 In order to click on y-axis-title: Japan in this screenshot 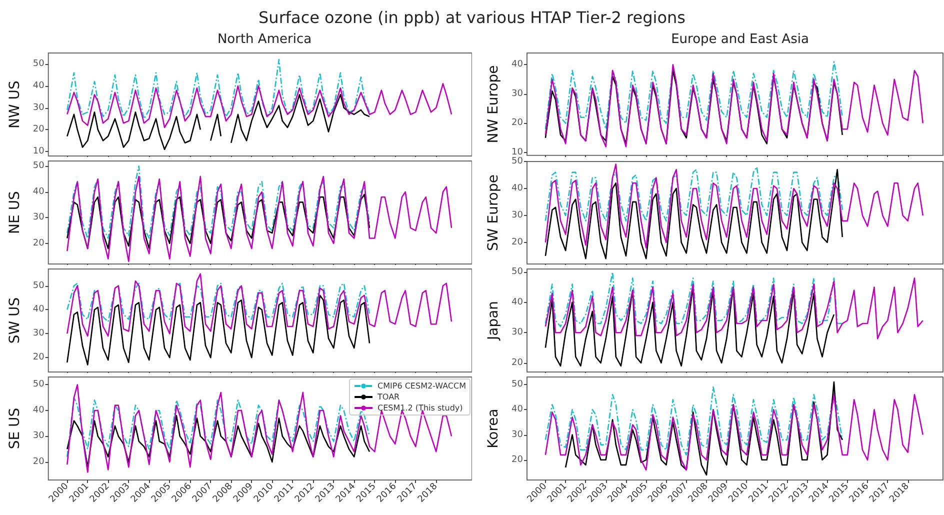, I will do `click(494, 321)`.